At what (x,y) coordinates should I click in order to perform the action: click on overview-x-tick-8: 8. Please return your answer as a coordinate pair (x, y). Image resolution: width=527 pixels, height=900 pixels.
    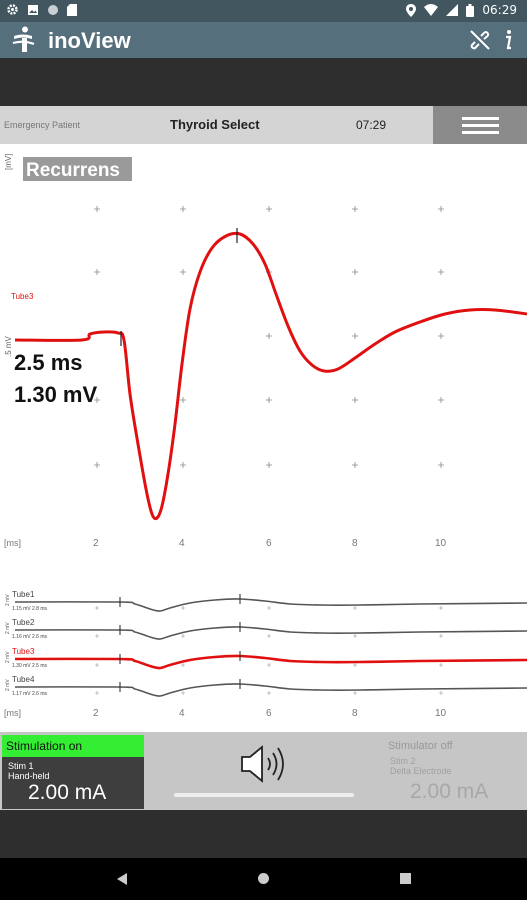
    Looking at the image, I should click on (355, 713).